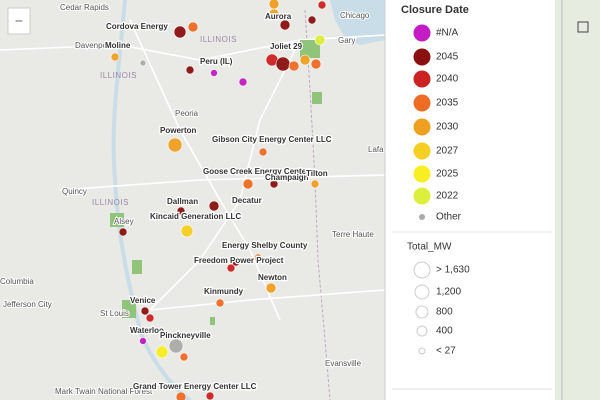 This screenshot has width=600, height=400. Describe the element at coordinates (247, 200) in the screenshot. I see `plant-label: Decatur` at that location.